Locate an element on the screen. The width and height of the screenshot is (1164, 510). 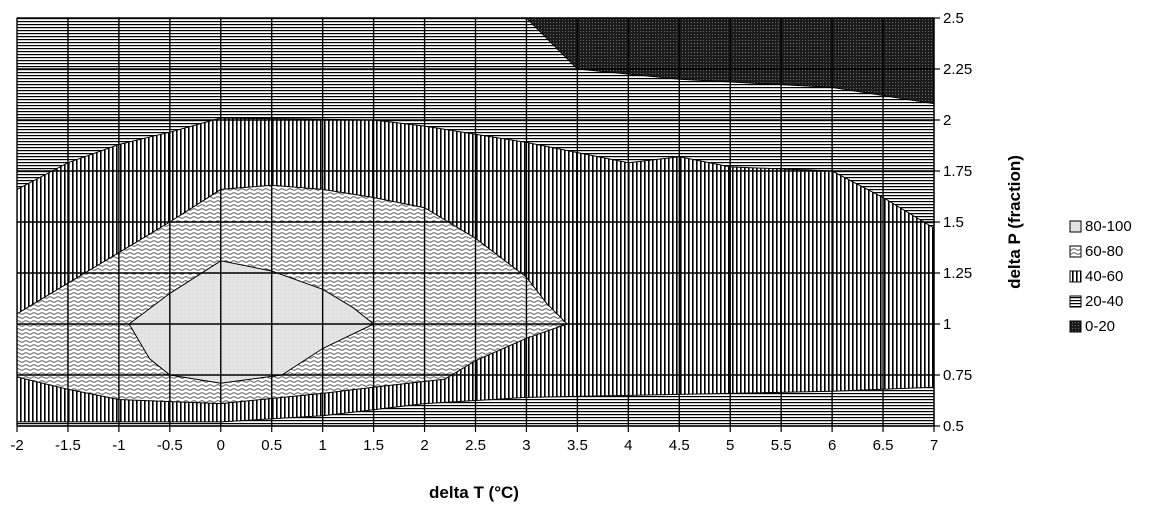
x-tick-label: 3.5 is located at coordinates (577, 445).